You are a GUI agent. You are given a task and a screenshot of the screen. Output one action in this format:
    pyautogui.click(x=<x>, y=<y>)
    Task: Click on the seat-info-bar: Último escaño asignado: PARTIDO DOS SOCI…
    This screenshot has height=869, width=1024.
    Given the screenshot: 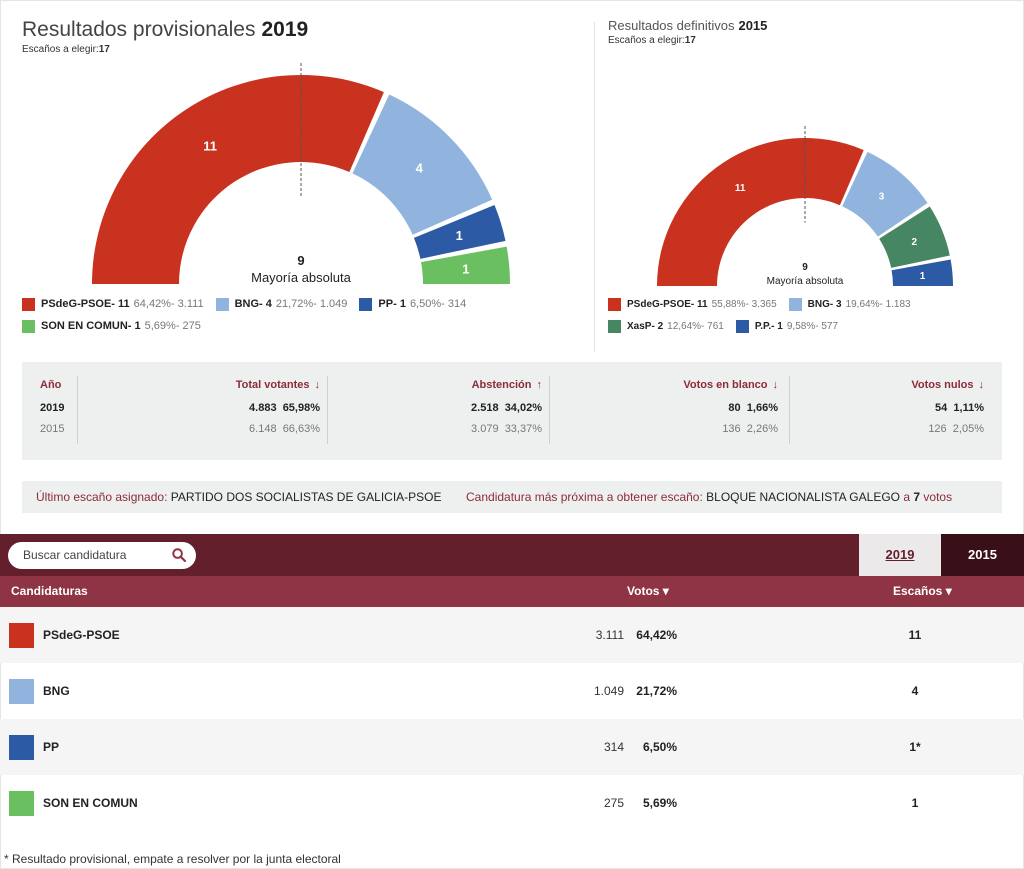 What is the action you would take?
    pyautogui.click(x=512, y=497)
    